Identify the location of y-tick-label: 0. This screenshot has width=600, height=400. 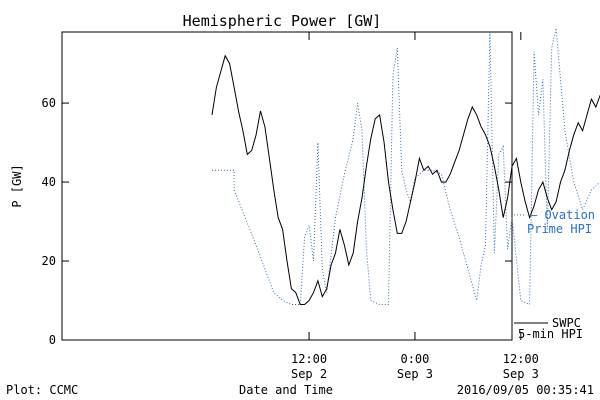
(52, 340).